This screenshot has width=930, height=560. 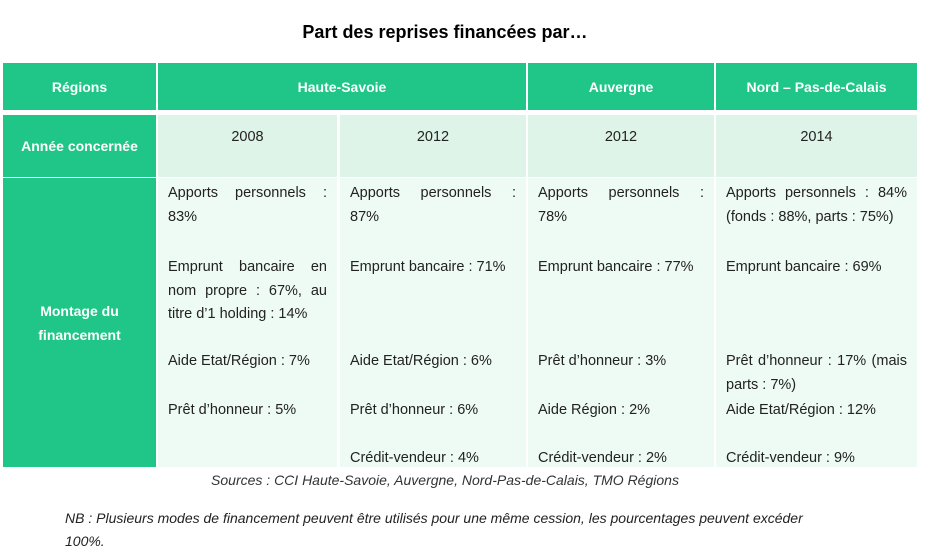 I want to click on funding-item: Emprunt bancaire : 77%, so click(x=616, y=267).